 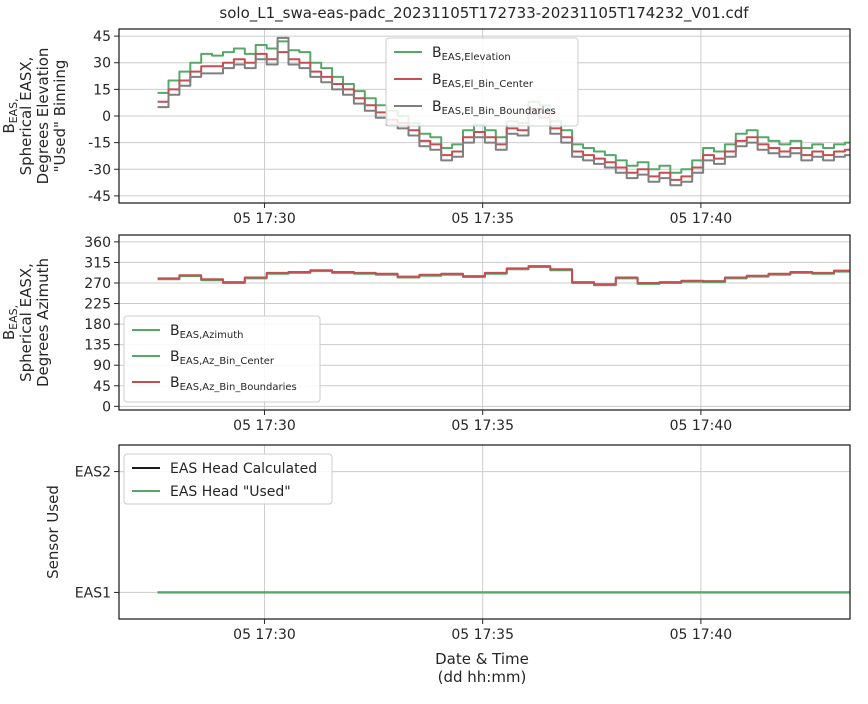 What do you see at coordinates (99, 144) in the screenshot?
I see `y-tick-label: -15` at bounding box center [99, 144].